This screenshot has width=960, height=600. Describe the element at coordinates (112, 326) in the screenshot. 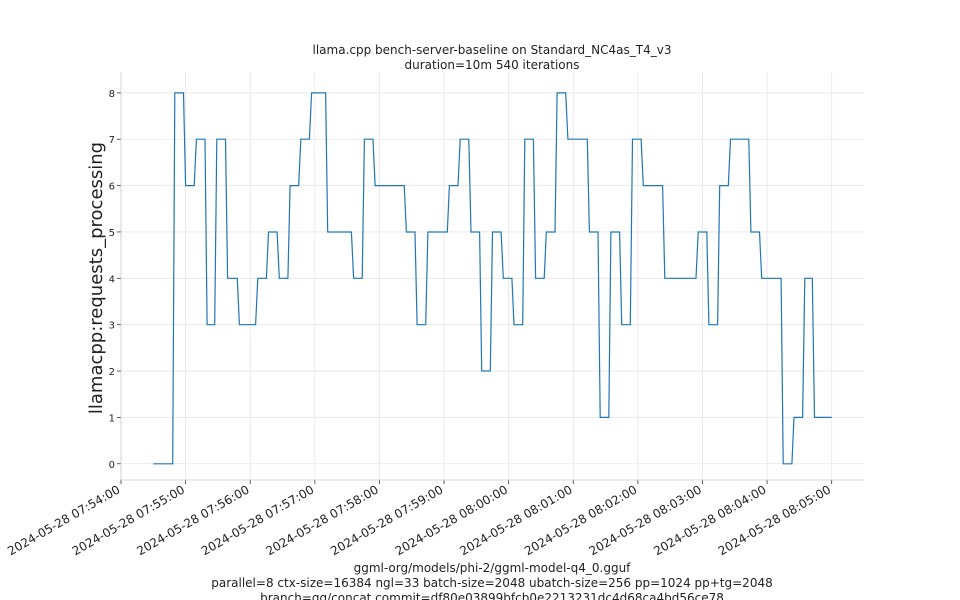

I see `y-tick-label: 3` at that location.